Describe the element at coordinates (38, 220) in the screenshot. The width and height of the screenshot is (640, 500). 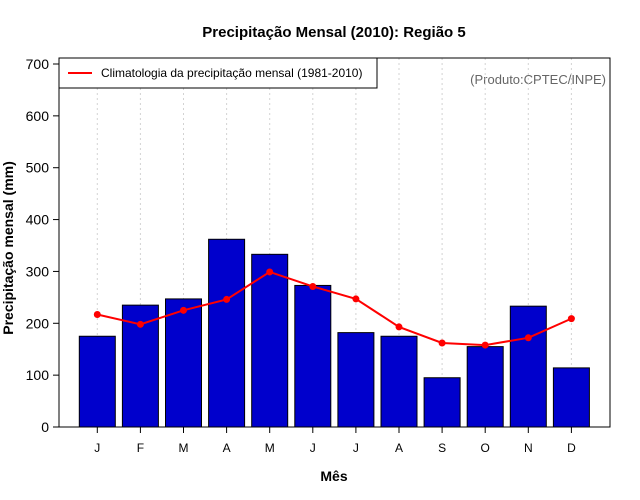
I see `y-tick-label: 400` at that location.